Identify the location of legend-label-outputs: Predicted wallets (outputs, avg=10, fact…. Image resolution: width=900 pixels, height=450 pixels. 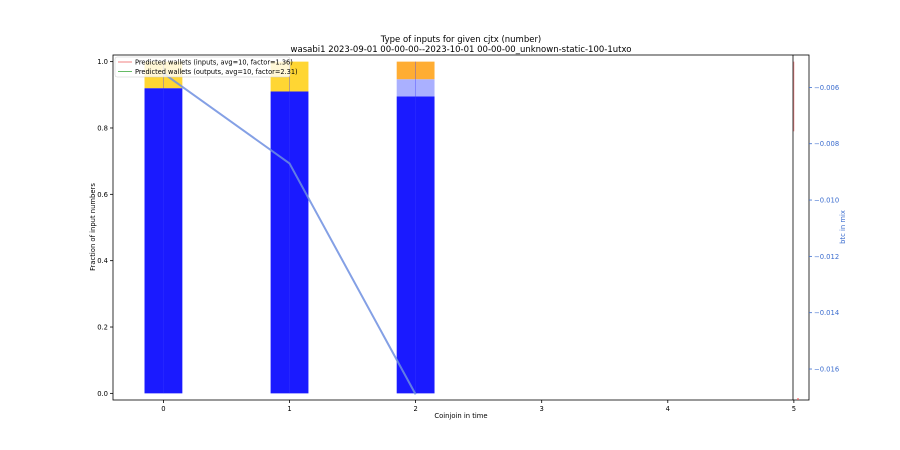
(216, 72).